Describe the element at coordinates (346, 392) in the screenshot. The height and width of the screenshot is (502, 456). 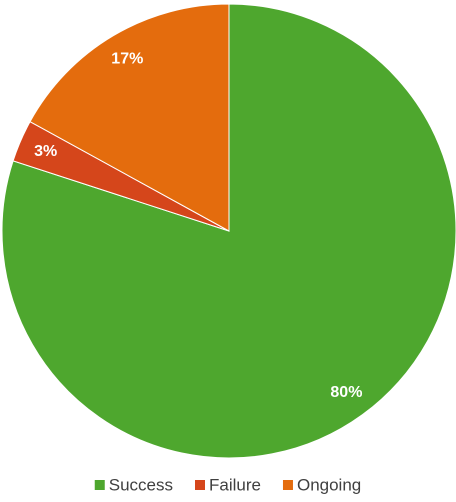
I see `data-label: 80%` at that location.